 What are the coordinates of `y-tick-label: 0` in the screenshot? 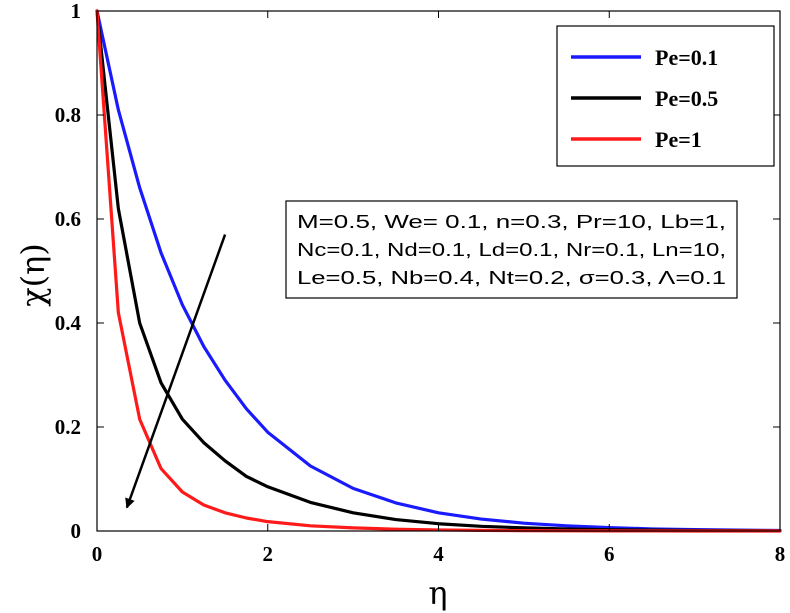 It's located at (76, 531).